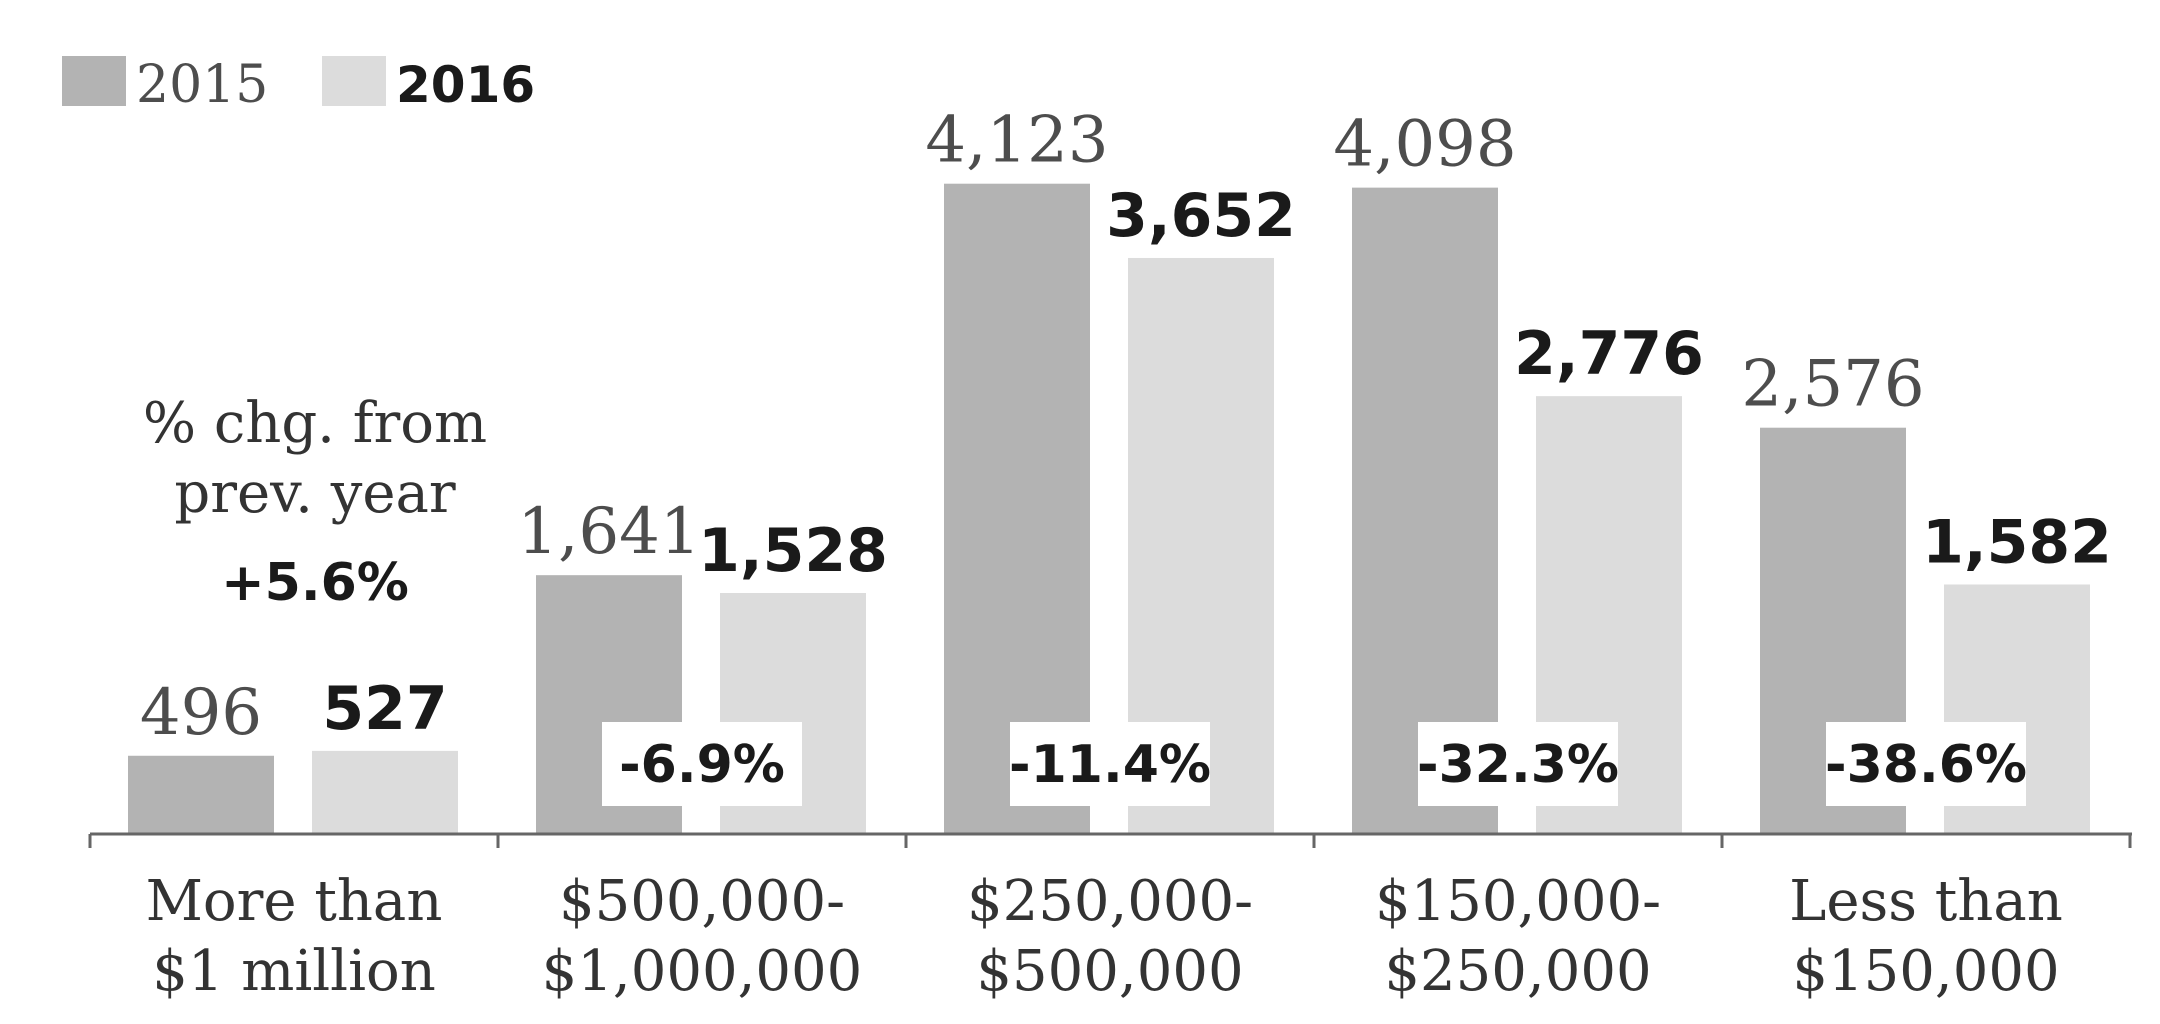 The image size is (2160, 1024). Describe the element at coordinates (298, 85) in the screenshot. I see `legend: 2015 2016` at that location.